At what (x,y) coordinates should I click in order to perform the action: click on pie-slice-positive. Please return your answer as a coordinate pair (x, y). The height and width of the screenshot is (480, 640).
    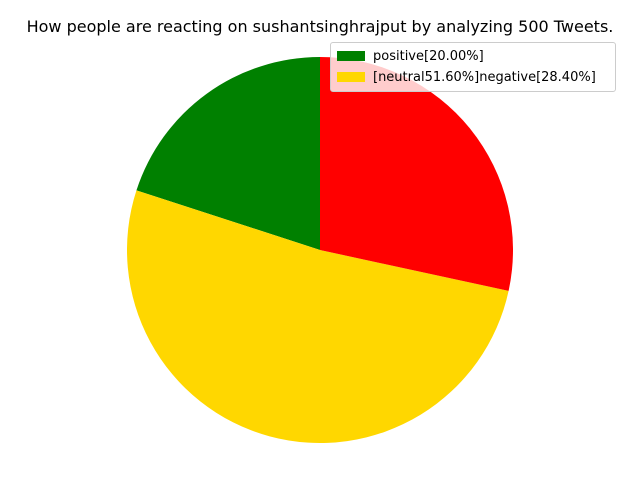
    Looking at the image, I should click on (228, 153).